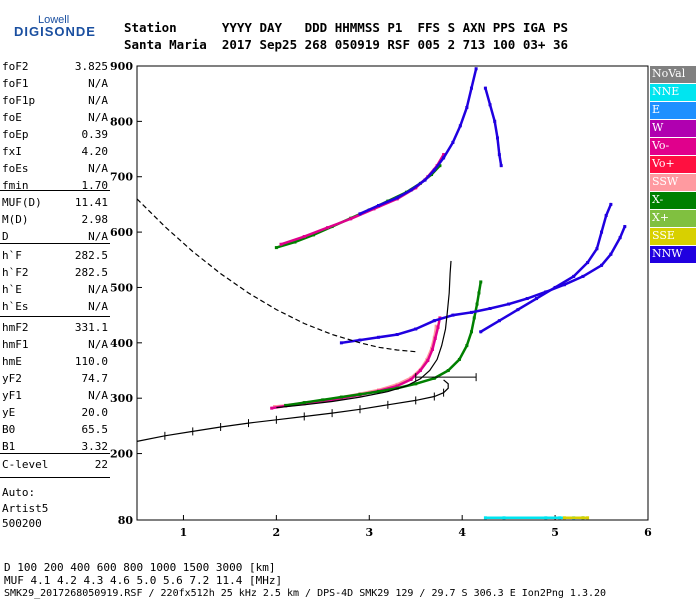  I want to click on param-row: MUF(D) 11.41, so click(55, 203).